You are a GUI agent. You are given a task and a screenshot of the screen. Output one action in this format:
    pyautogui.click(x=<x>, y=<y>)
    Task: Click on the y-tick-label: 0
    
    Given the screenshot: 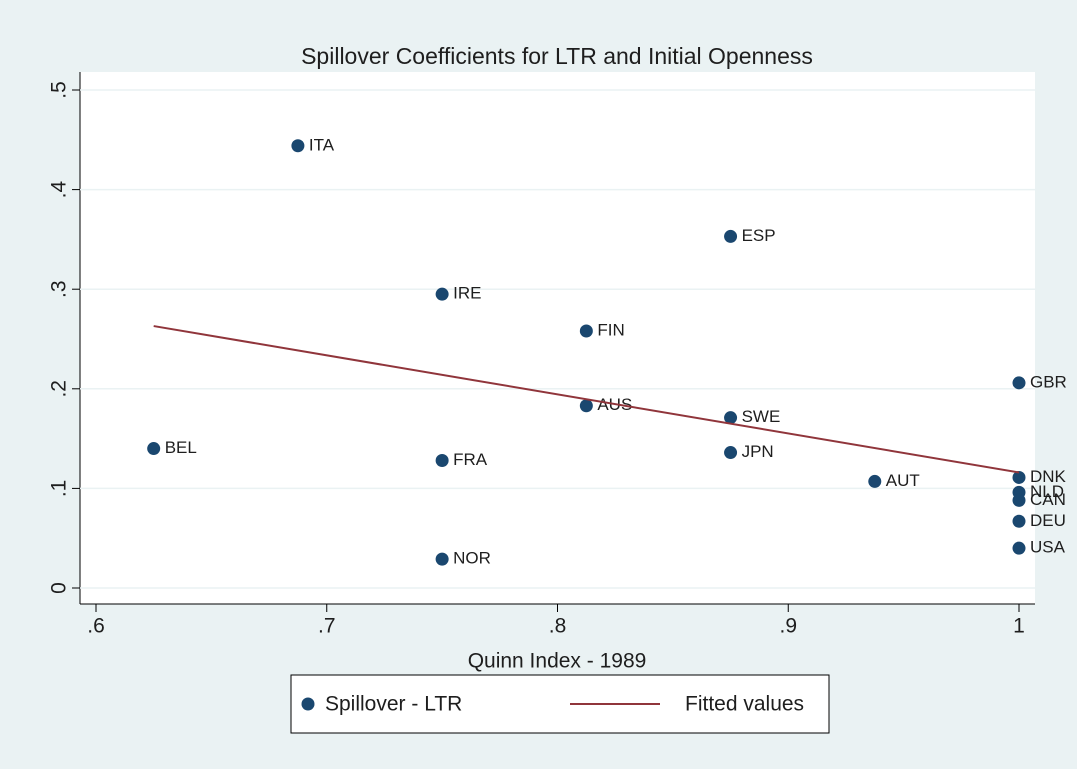 What is the action you would take?
    pyautogui.click(x=59, y=588)
    